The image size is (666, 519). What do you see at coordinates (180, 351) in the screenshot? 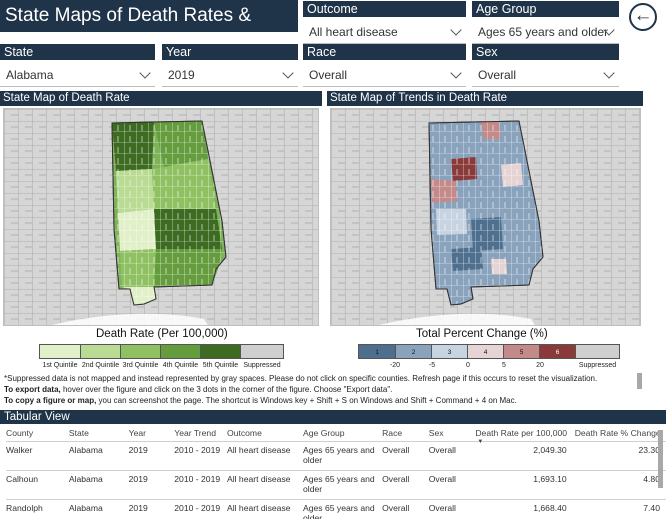
I see `legend-swatch-q4` at bounding box center [180, 351].